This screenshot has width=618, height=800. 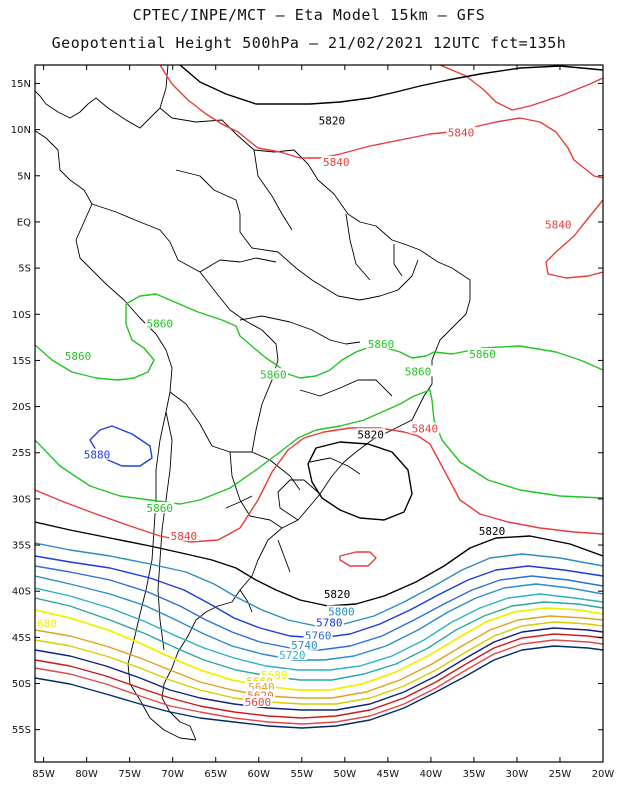 I want to click on lon-tick-label: 25W, so click(x=560, y=774).